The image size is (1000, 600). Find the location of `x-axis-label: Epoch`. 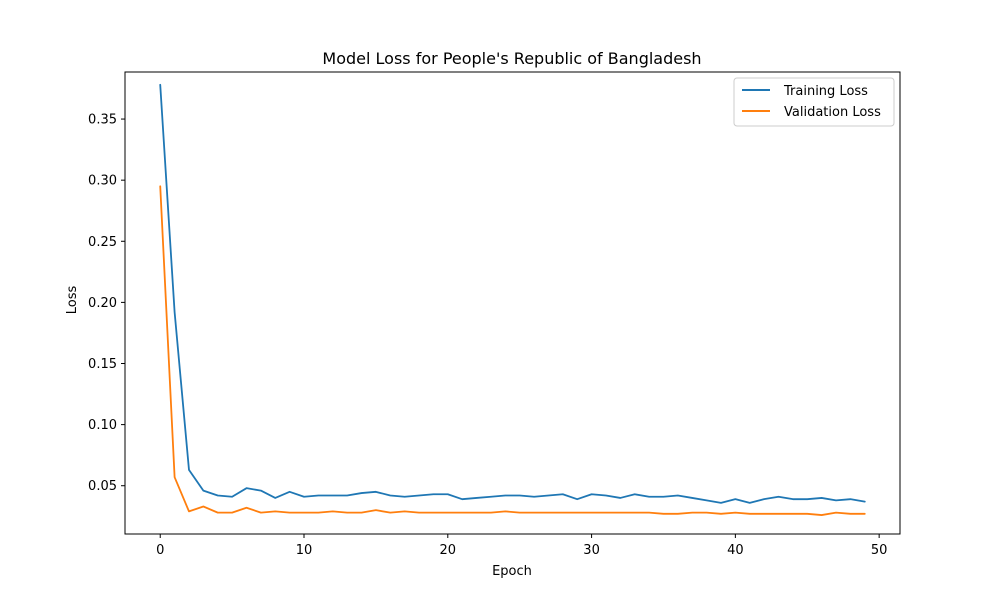

x-axis-label: Epoch is located at coordinates (512, 571).